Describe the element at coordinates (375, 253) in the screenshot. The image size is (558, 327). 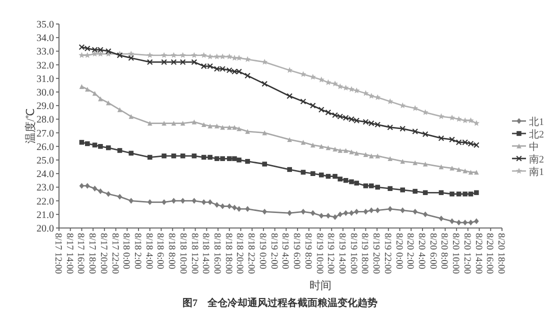
I see `x-tick-label: 8/19 20:00` at that location.